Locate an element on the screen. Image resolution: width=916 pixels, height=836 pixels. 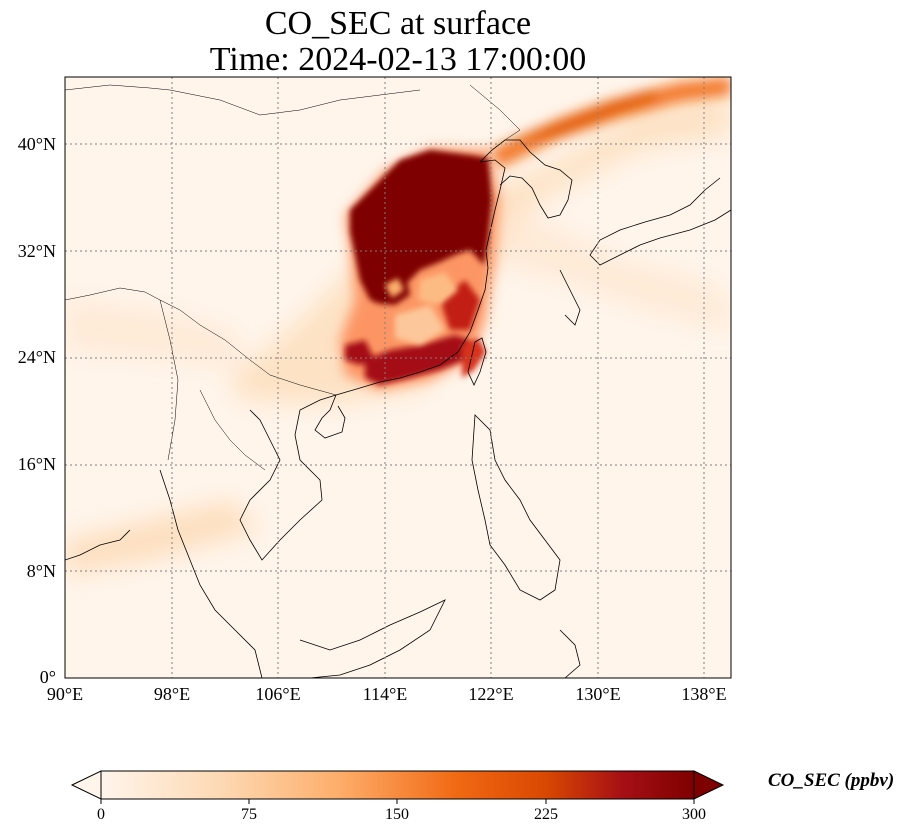
lat-label-0: 0° is located at coordinates (47, 677).